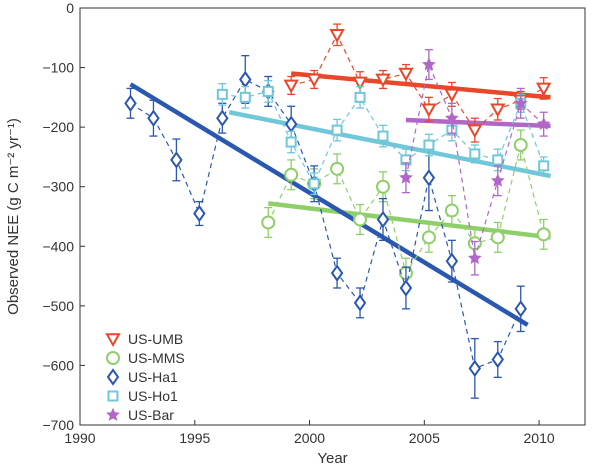  I want to click on legend-label: US-UMB, so click(155, 339).